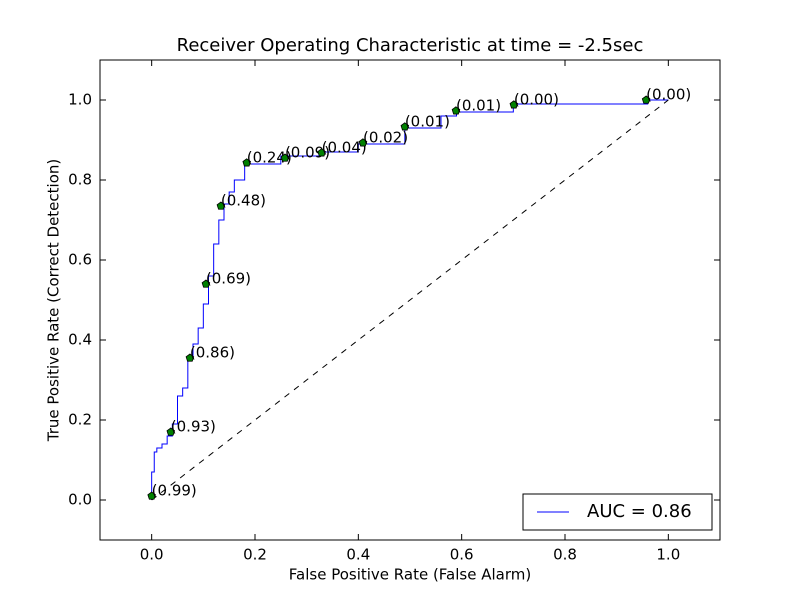  What do you see at coordinates (243, 201) in the screenshot?
I see `threshold-annotation: (0.48)` at bounding box center [243, 201].